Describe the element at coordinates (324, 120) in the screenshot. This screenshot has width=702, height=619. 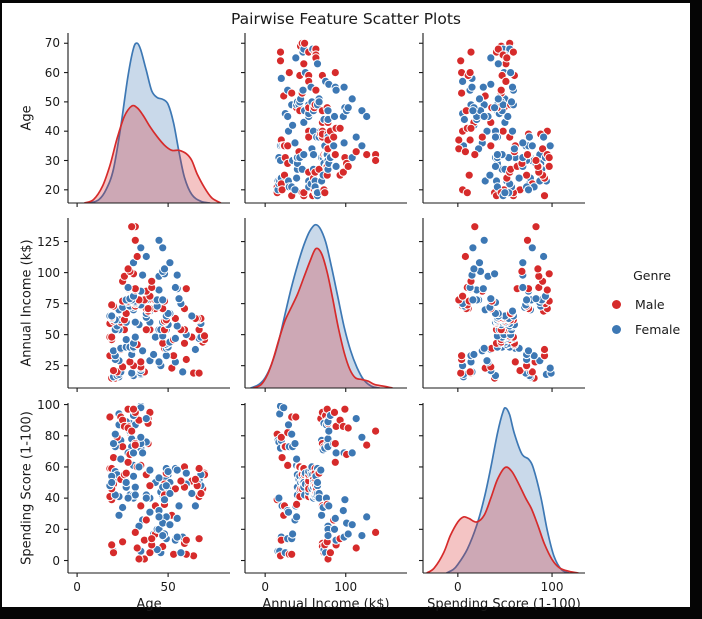
I see `scatter-income-vs-age` at that location.